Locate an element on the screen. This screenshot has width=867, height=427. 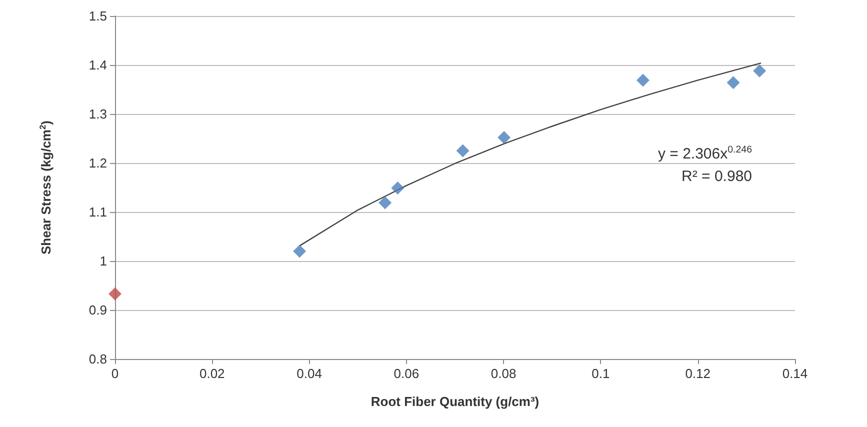
y-tick-label: 1 is located at coordinates (103, 261).